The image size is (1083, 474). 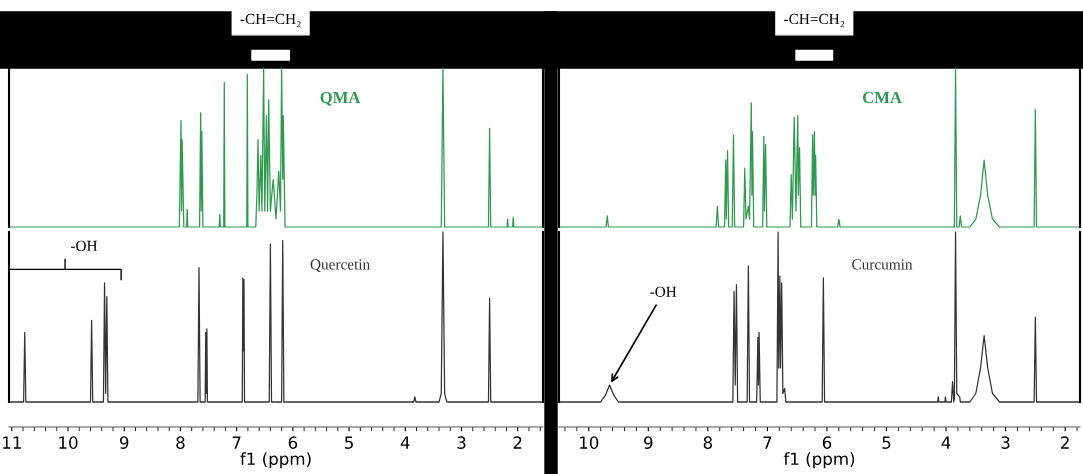 I want to click on x-tick-label: 11, so click(x=12, y=442).